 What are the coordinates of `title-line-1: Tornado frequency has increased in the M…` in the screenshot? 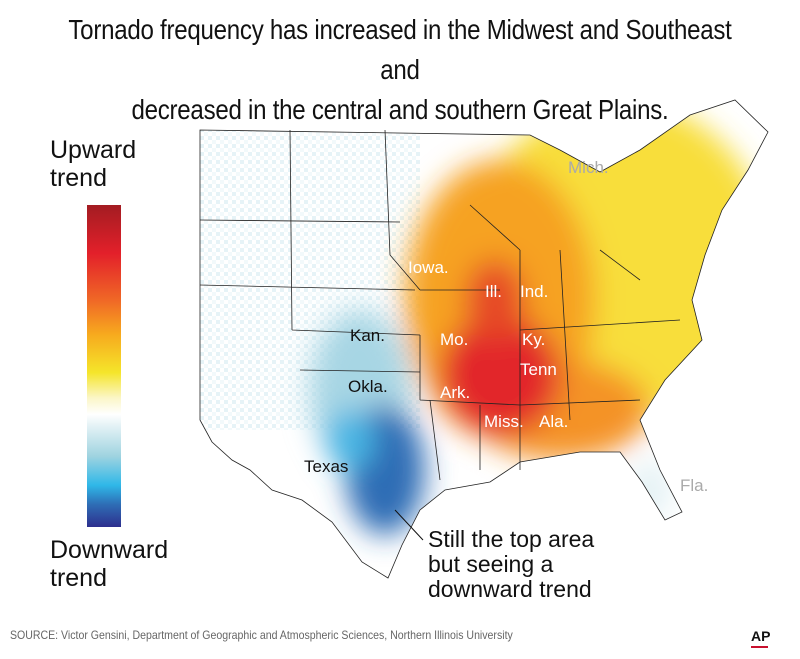 It's located at (400, 49).